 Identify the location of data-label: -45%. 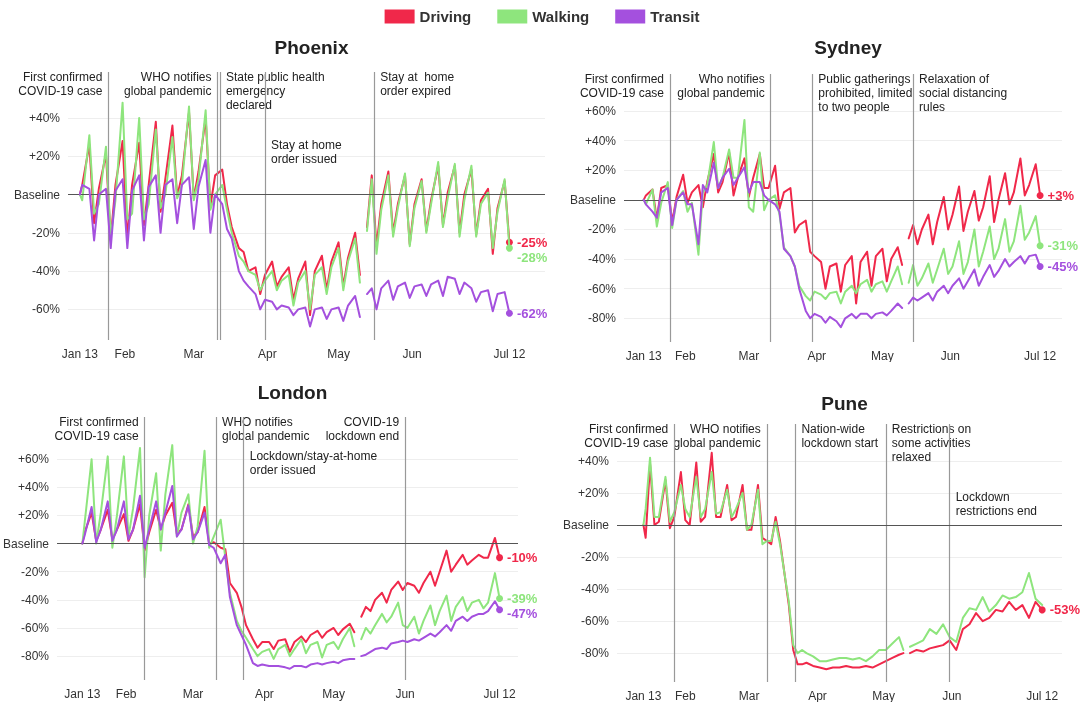
(1063, 266).